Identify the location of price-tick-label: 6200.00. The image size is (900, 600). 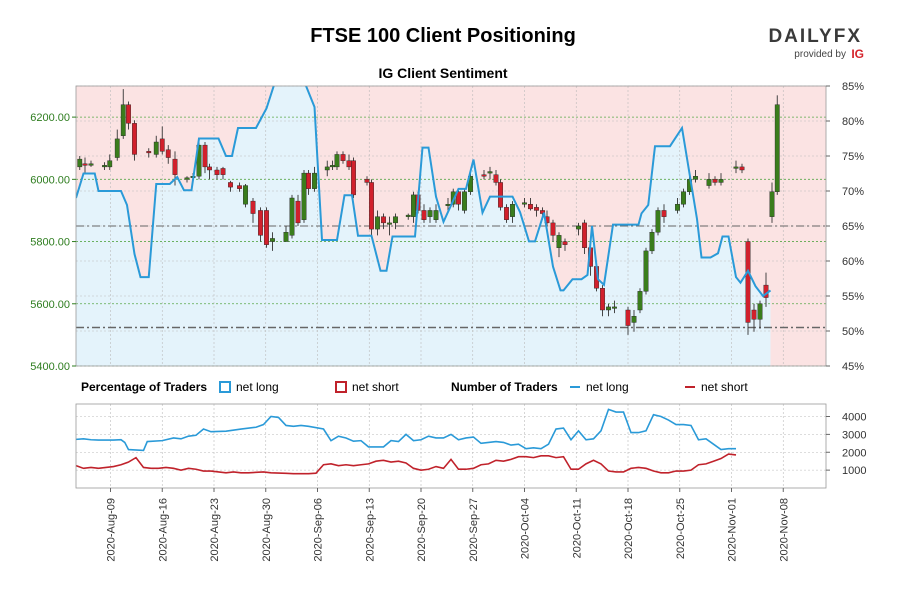
(50, 118).